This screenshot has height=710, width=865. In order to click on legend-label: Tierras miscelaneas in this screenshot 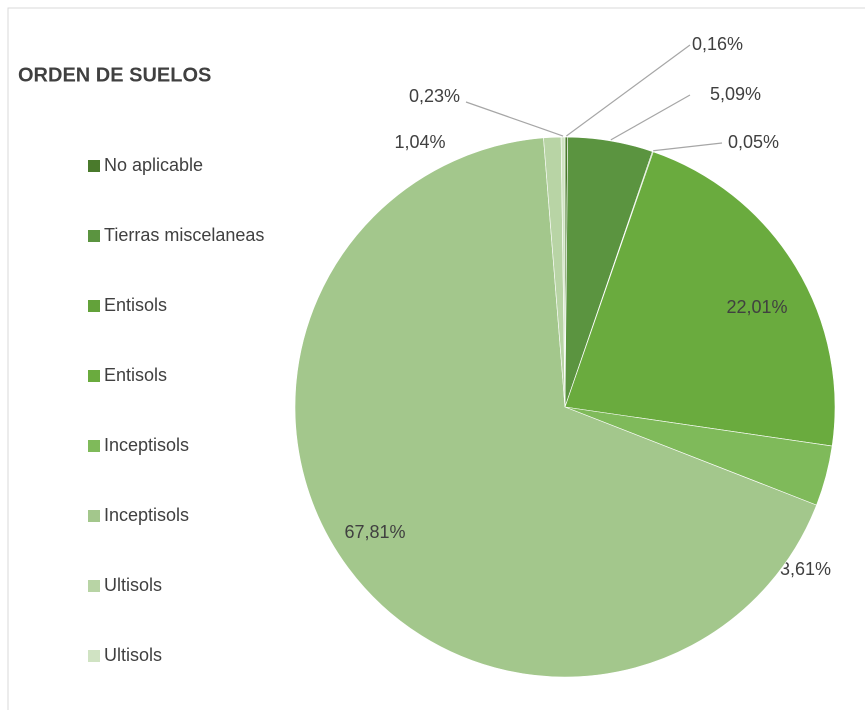, I will do `click(184, 235)`.